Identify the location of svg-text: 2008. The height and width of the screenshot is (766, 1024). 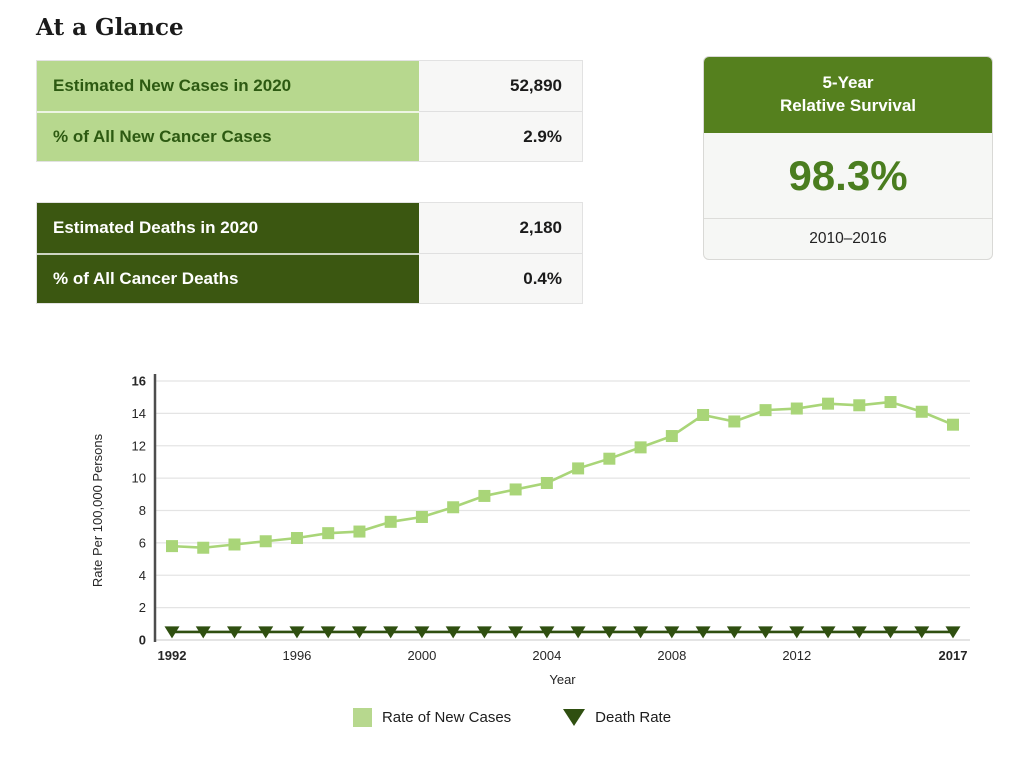
(671, 655).